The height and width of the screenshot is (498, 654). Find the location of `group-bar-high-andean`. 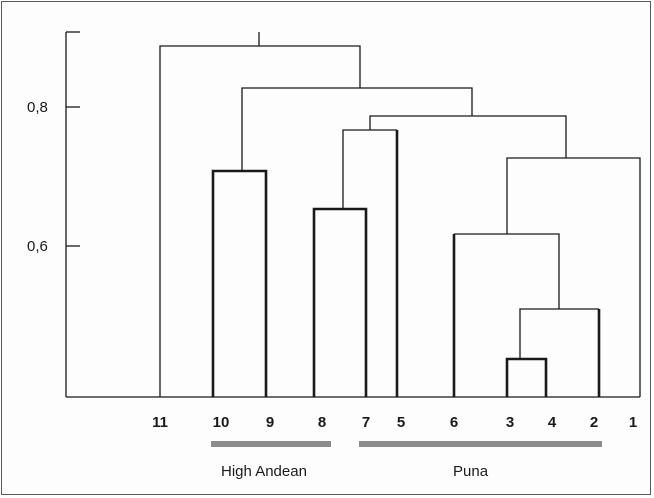

group-bar-high-andean is located at coordinates (271, 444).